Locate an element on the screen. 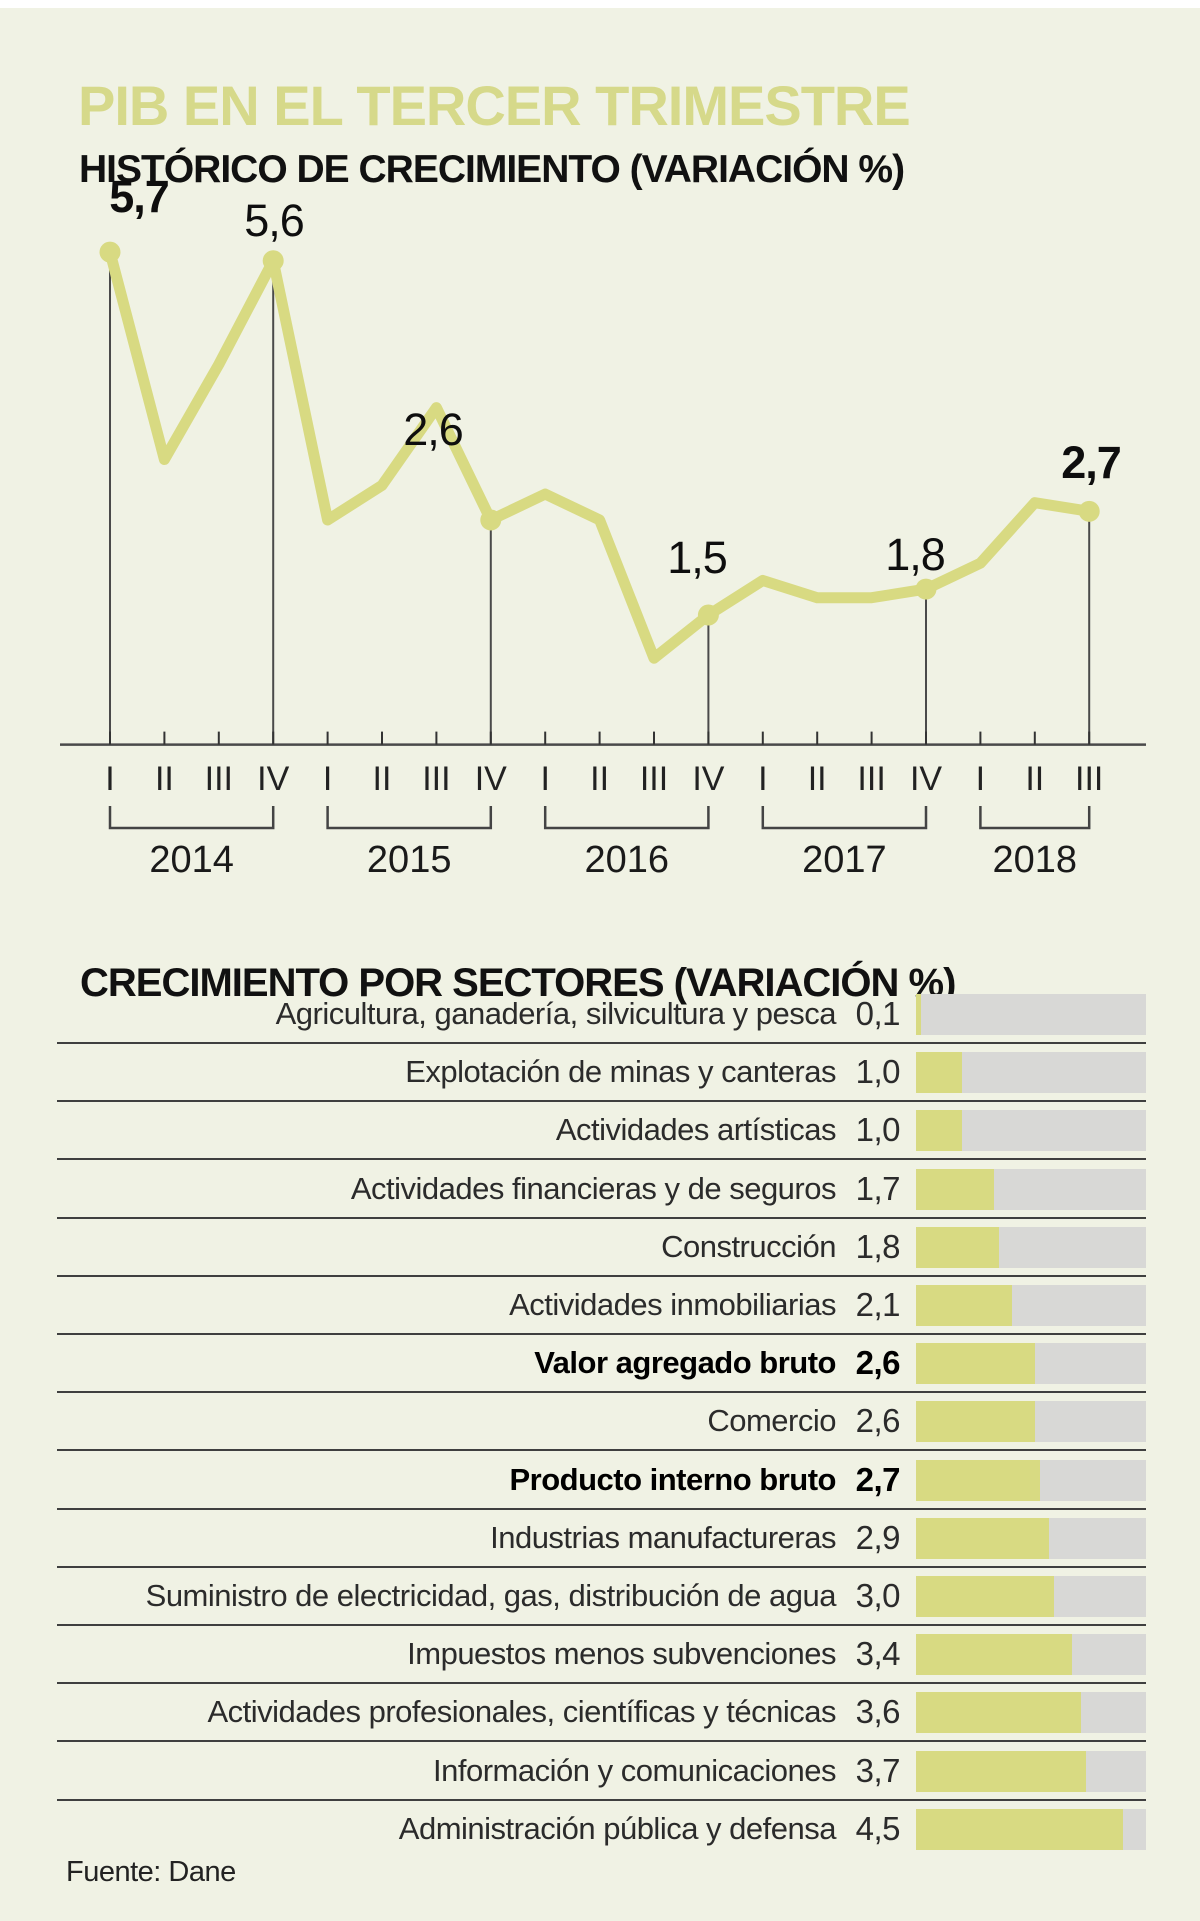 The width and height of the screenshot is (1200, 1921). top-border-strip is located at coordinates (600, 4).